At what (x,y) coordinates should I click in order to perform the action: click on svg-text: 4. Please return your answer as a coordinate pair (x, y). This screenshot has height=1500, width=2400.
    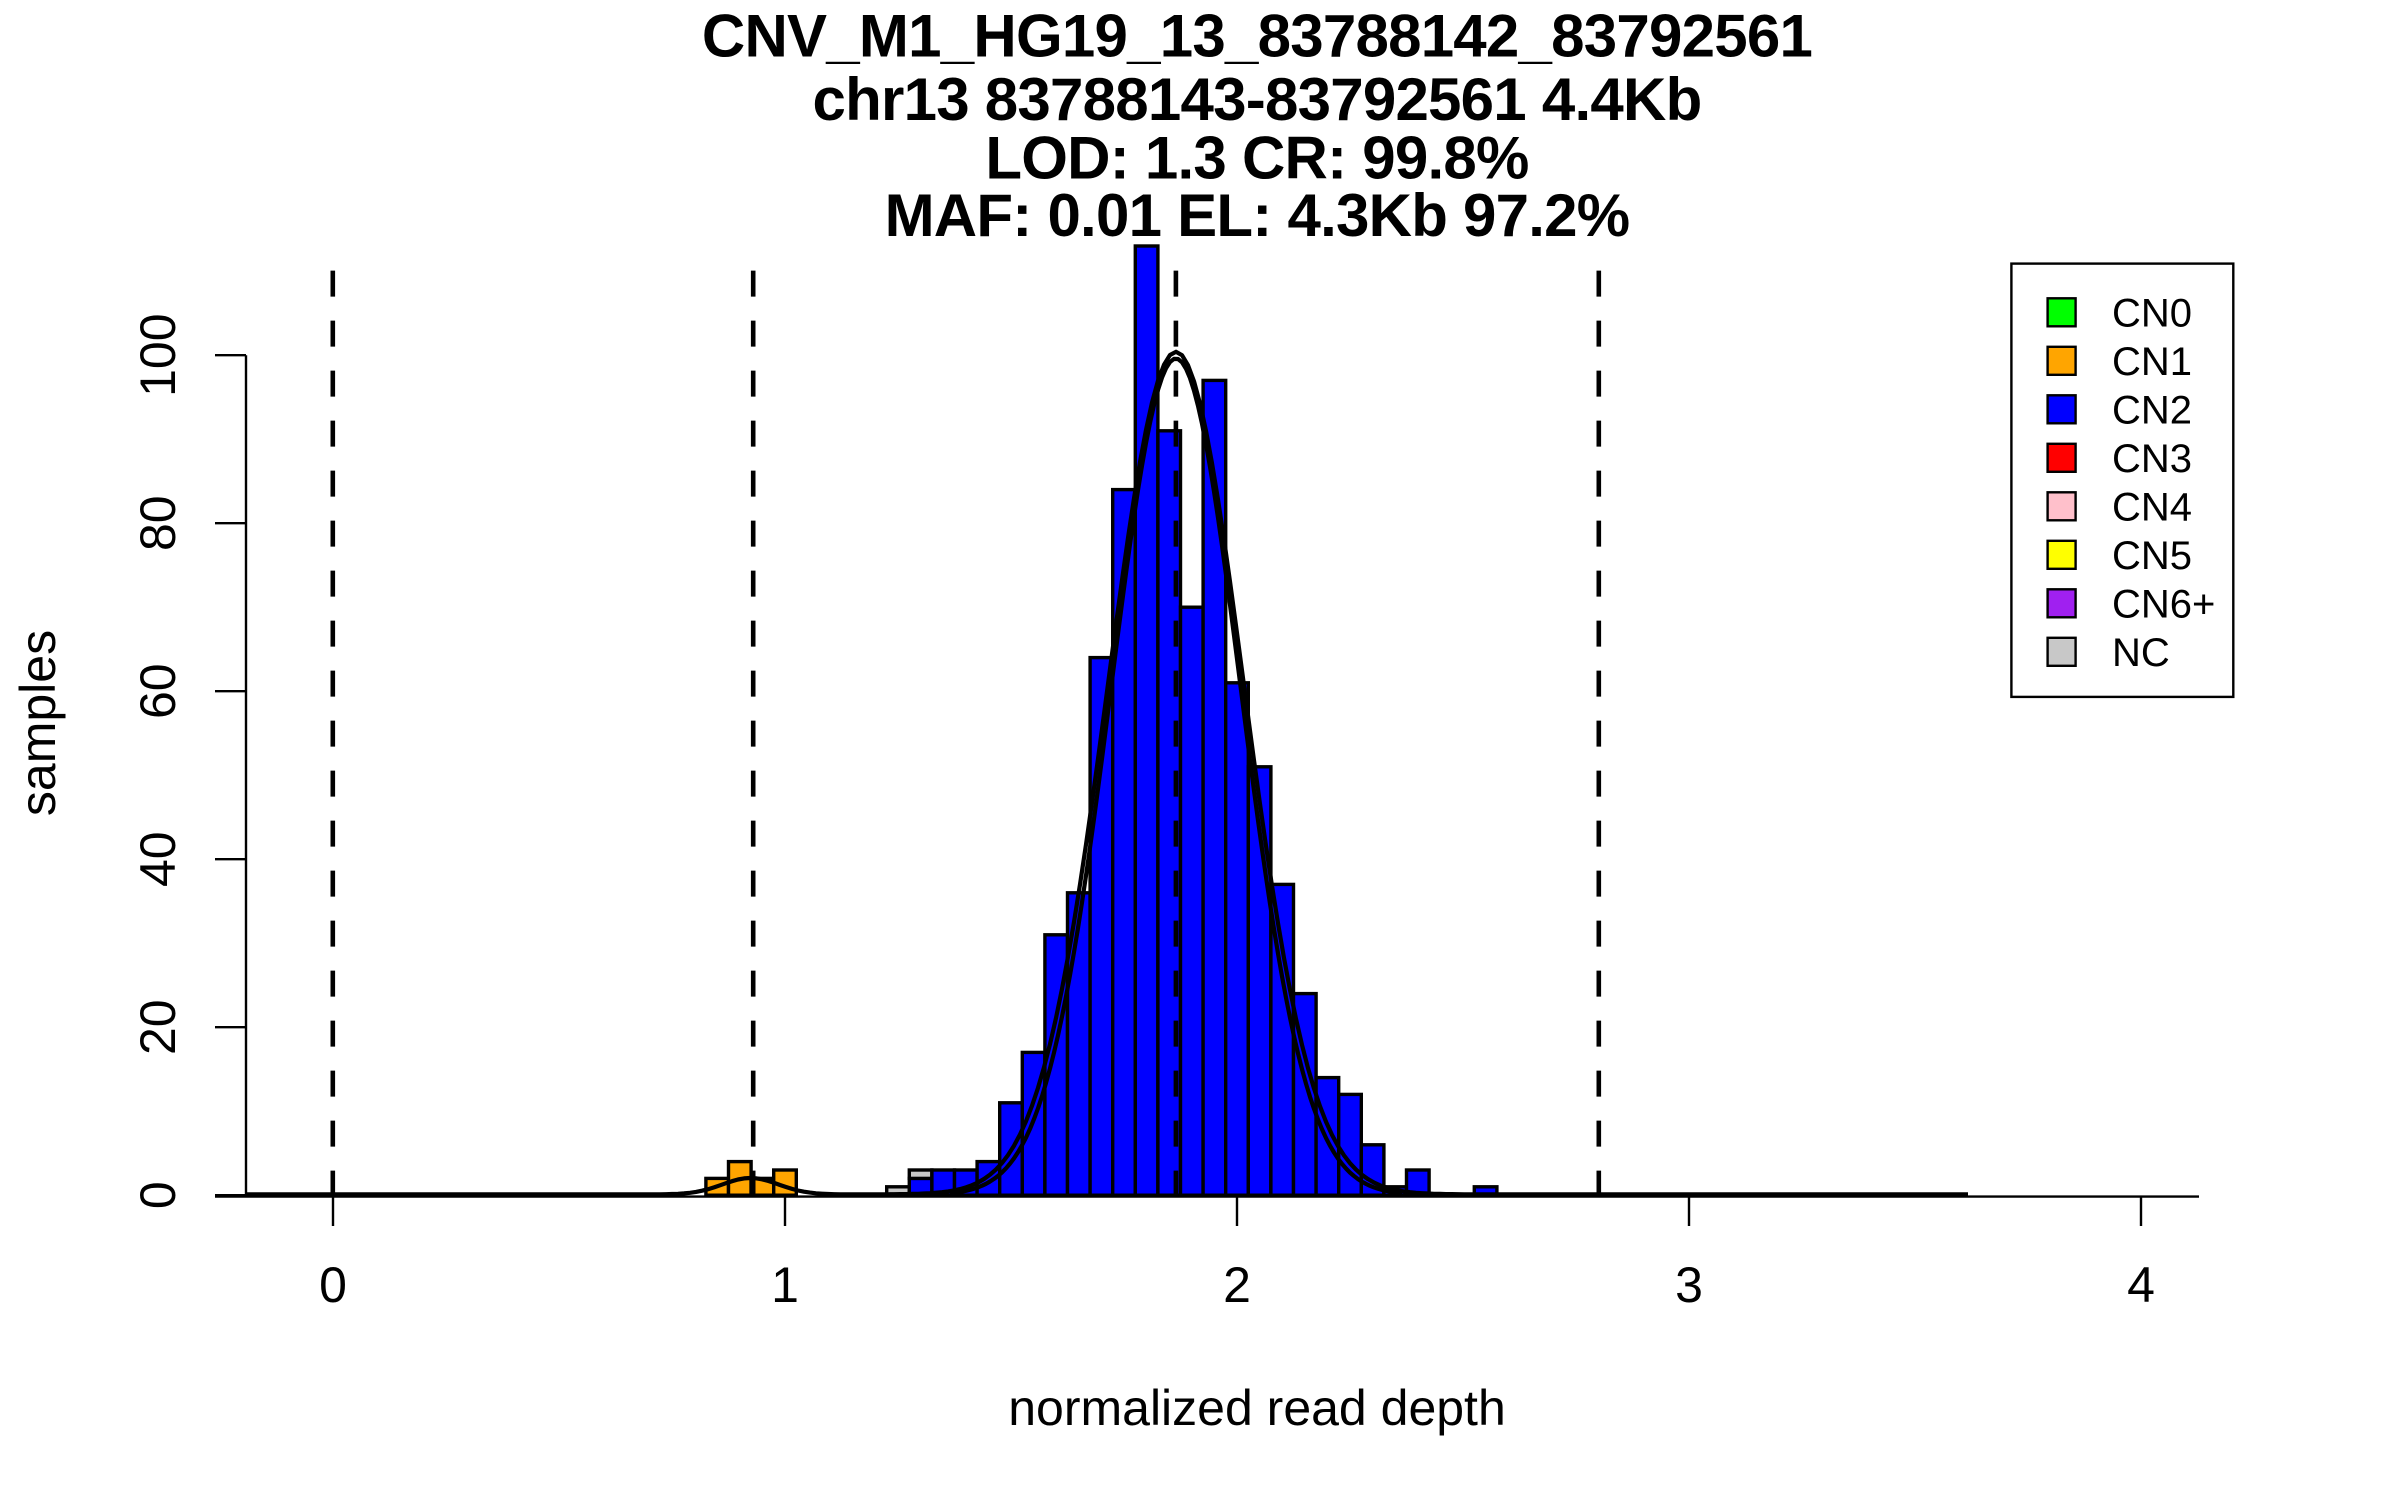
    Looking at the image, I should click on (2141, 1285).